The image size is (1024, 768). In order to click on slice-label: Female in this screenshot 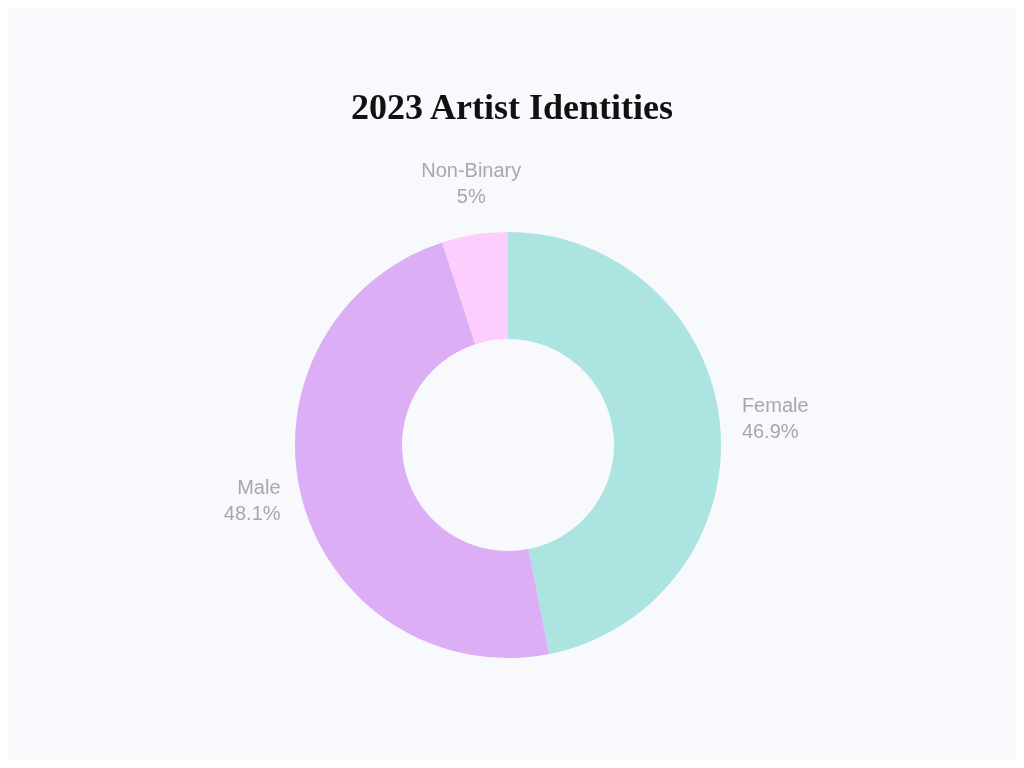, I will do `click(775, 405)`.